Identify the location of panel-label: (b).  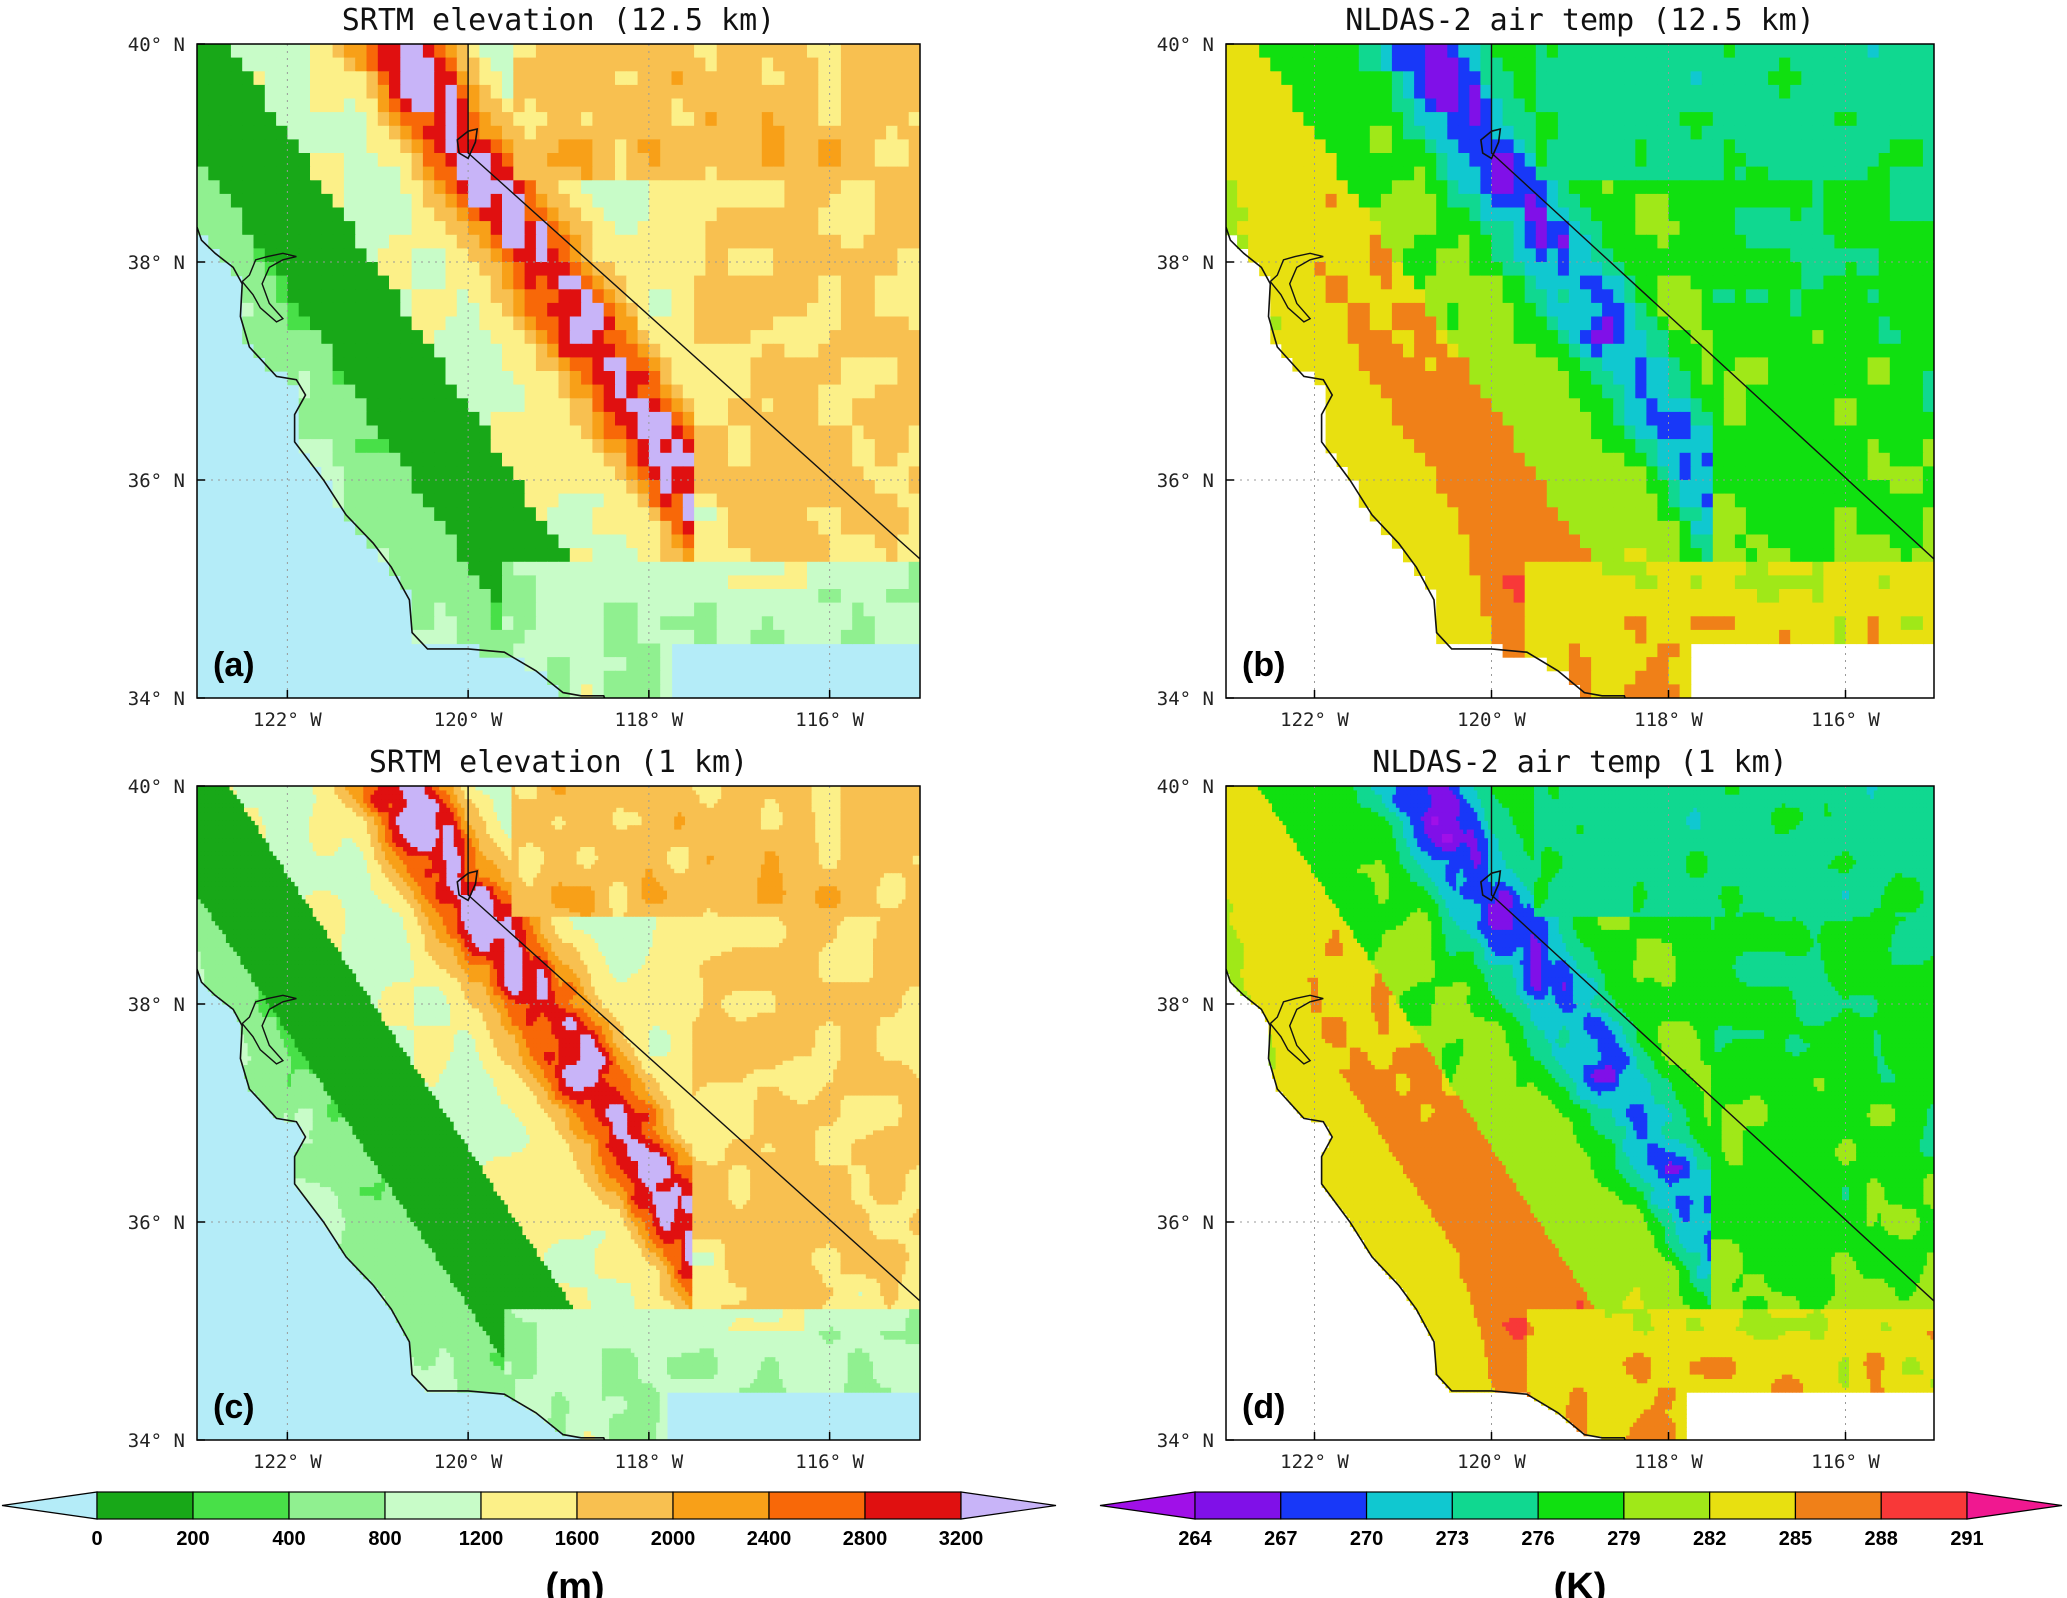
(1263, 665).